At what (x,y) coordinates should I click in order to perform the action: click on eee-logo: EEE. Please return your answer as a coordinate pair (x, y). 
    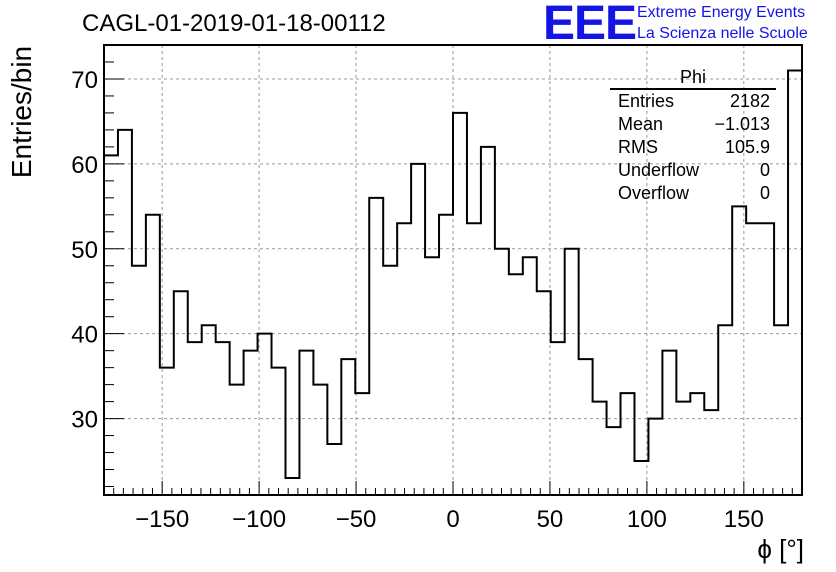
    Looking at the image, I should click on (590, 25).